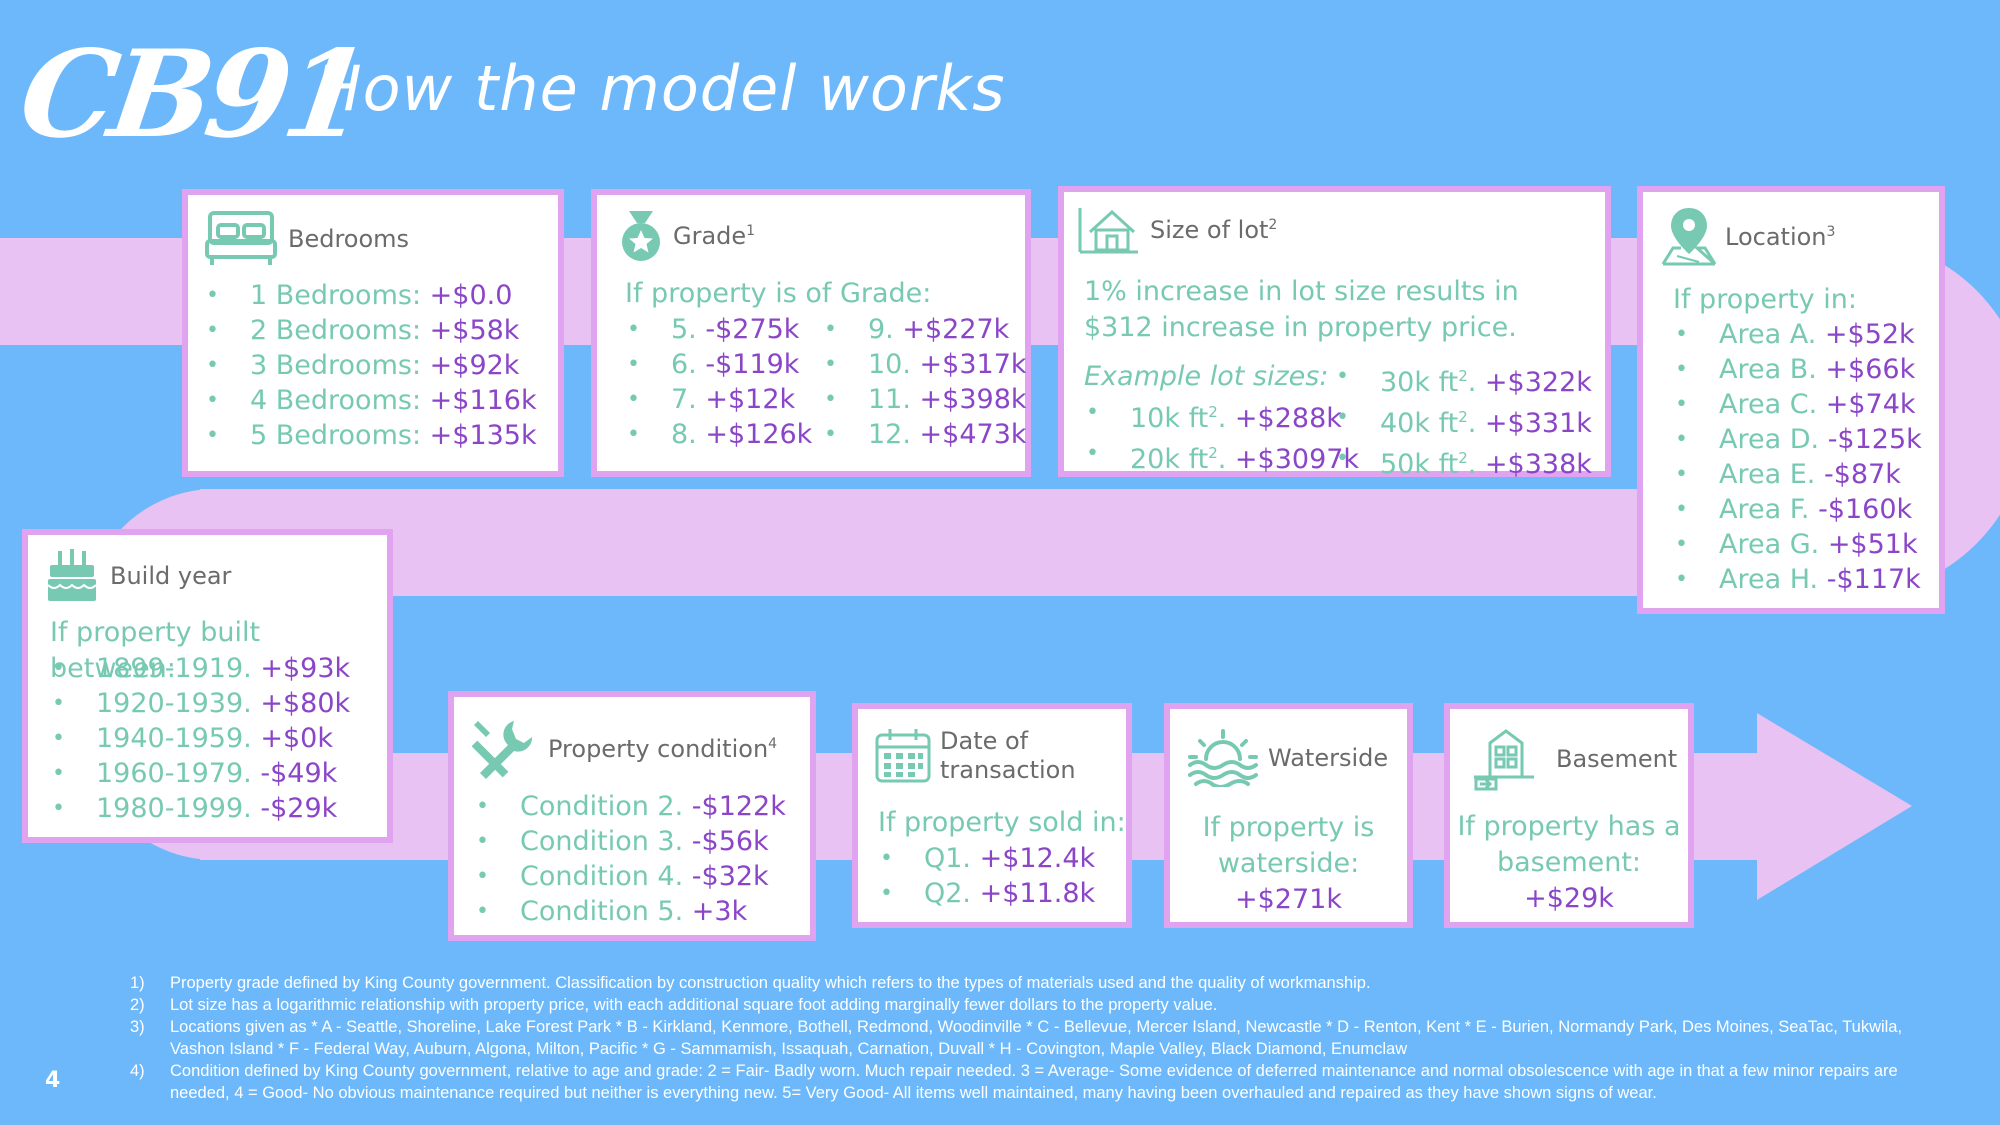  What do you see at coordinates (340, 330) in the screenshot?
I see `item-label: 2 Bedrooms:` at bounding box center [340, 330].